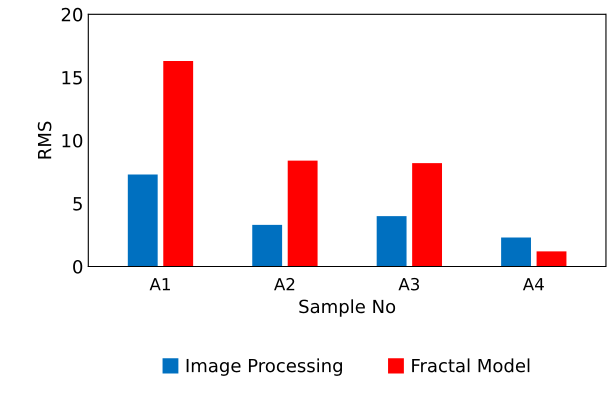 Image resolution: width=609 pixels, height=410 pixels. What do you see at coordinates (471, 365) in the screenshot?
I see `legend-label: Fractal Model` at bounding box center [471, 365].